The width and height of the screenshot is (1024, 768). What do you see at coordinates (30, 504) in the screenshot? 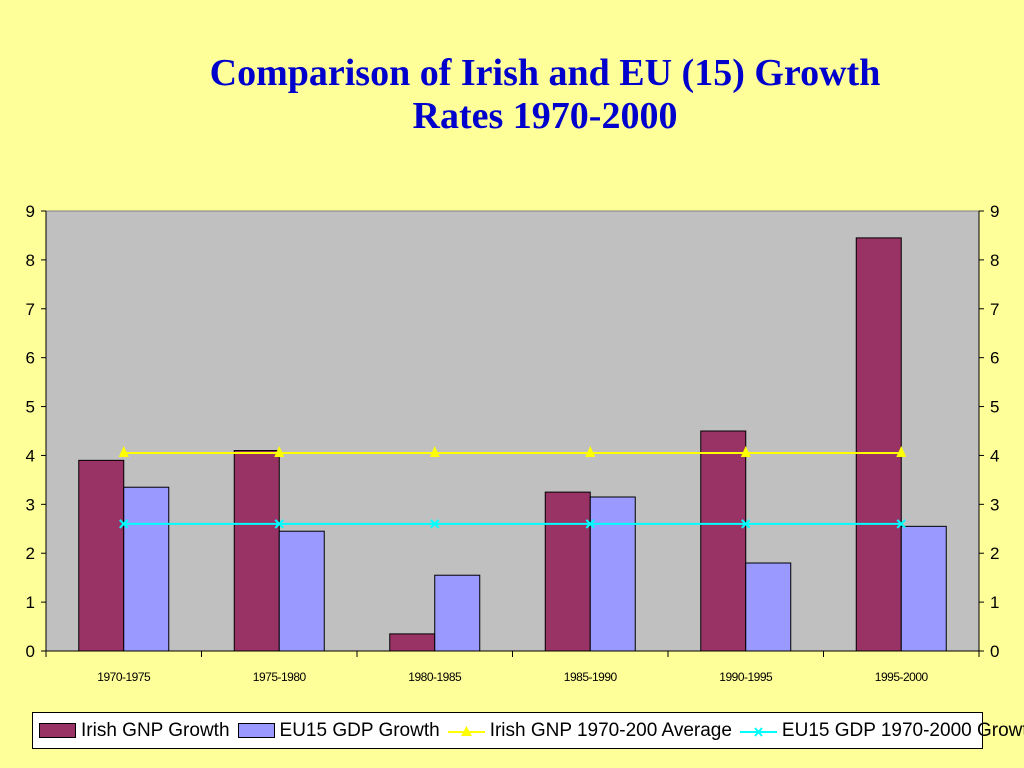
I see `y-tick-label-left: 3` at bounding box center [30, 504].